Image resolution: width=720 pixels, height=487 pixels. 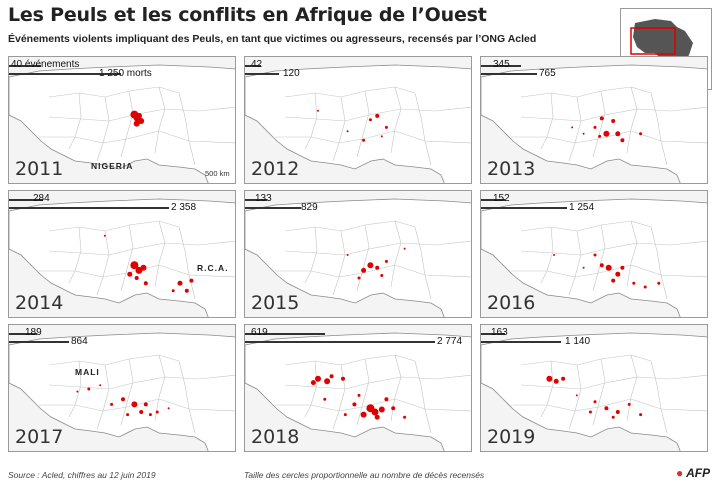 I want to click on count-bars: 619 2 774, so click(x=358, y=337).